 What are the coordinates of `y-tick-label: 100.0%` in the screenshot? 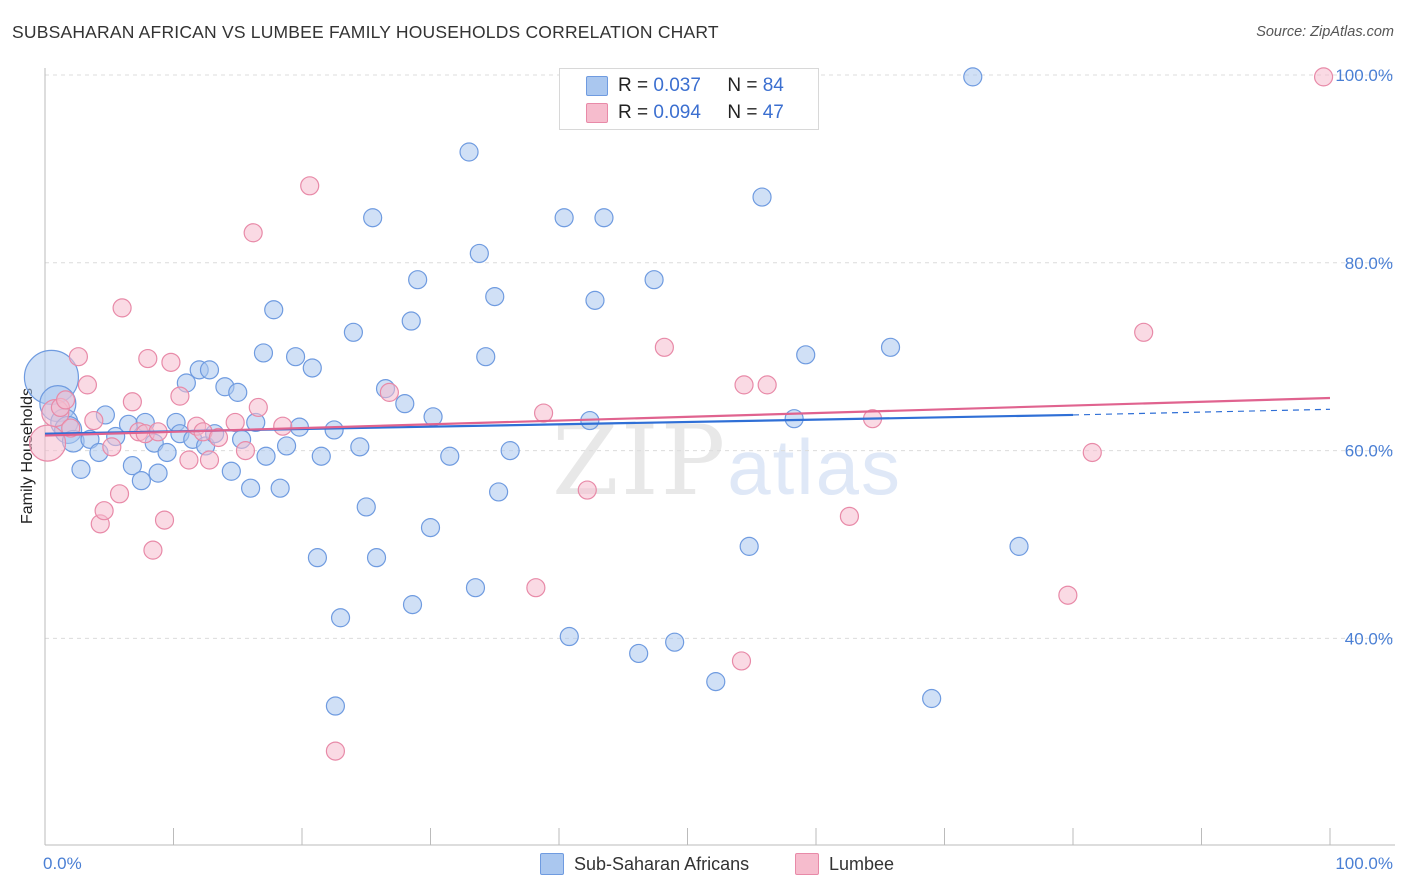 It's located at (1364, 75).